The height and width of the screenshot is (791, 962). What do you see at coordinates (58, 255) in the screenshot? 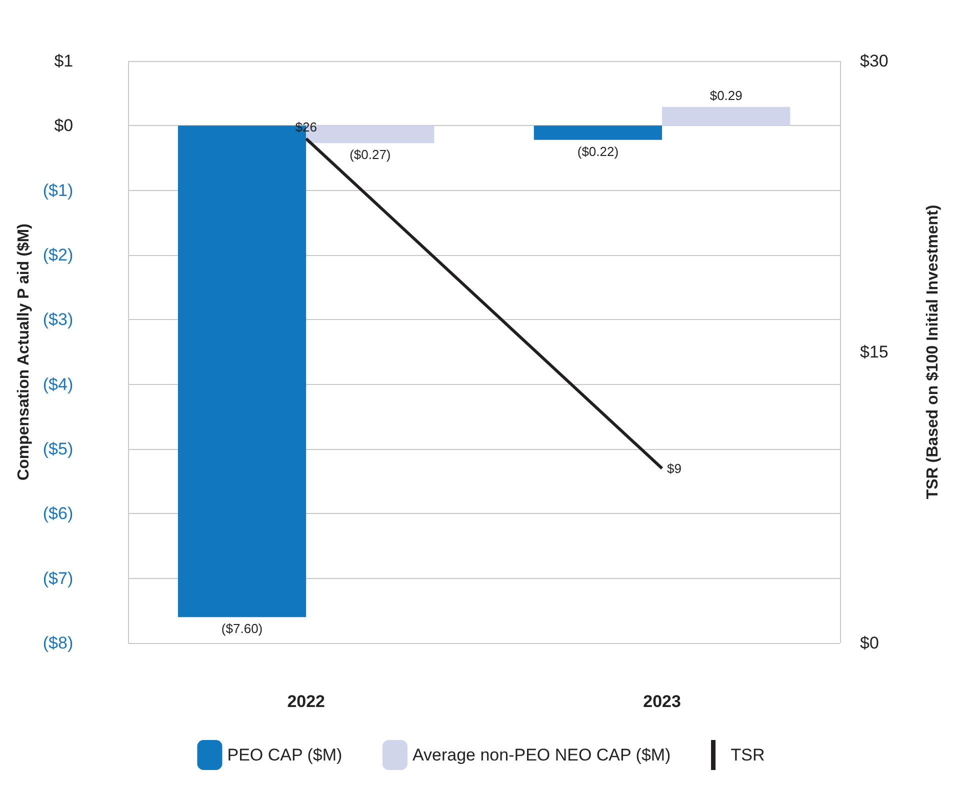
I see `y-tick-label: ($2)` at bounding box center [58, 255].